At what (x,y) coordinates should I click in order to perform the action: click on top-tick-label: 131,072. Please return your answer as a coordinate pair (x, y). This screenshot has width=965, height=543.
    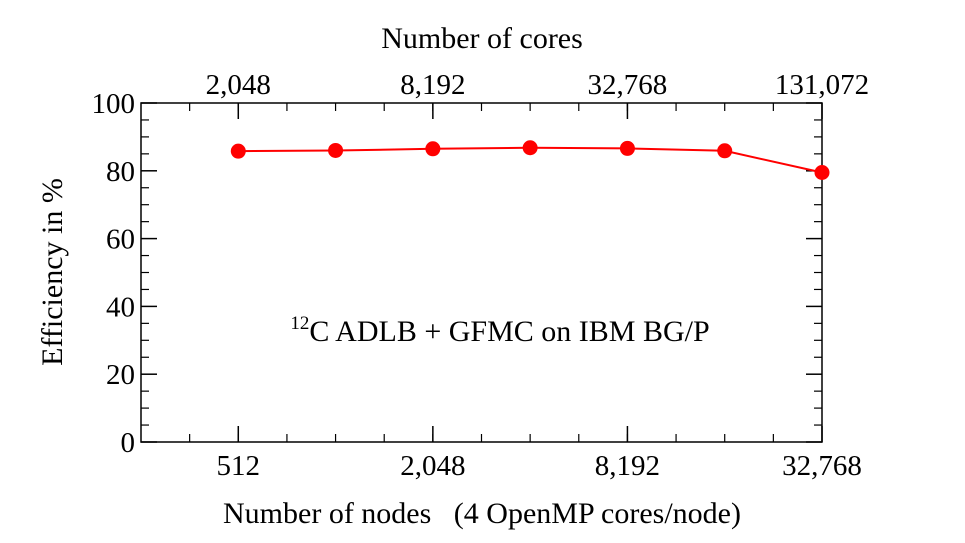
    Looking at the image, I should click on (822, 85).